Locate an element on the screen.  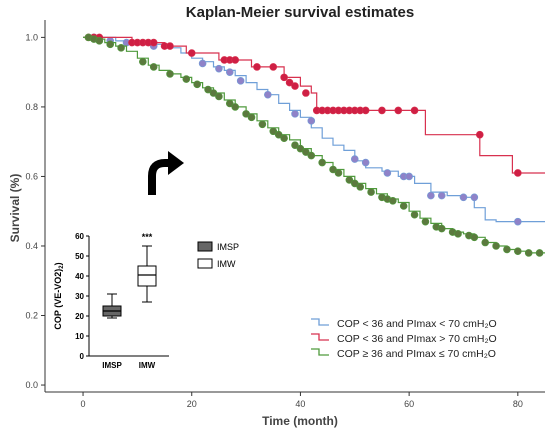
x-tick-label: 40 is located at coordinates (300, 404).